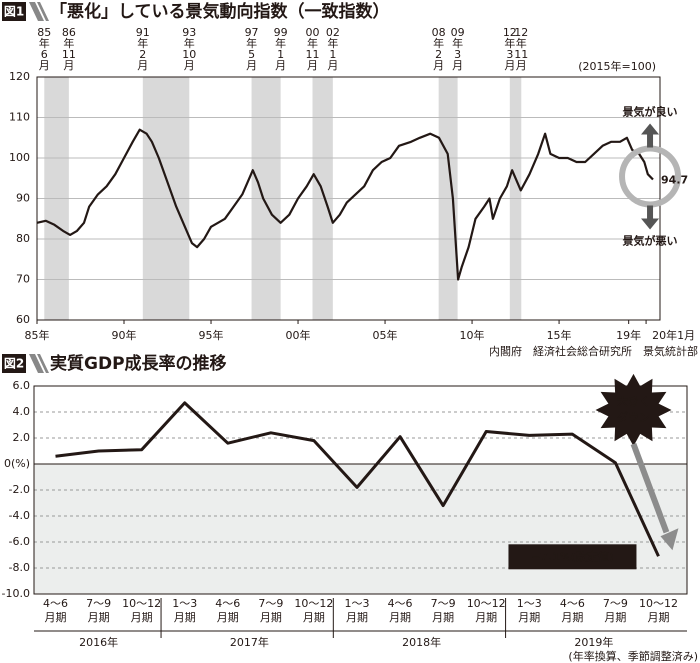 The height and width of the screenshot is (663, 700). What do you see at coordinates (44, 32) in the screenshot?
I see `recession-label: 85` at bounding box center [44, 32].